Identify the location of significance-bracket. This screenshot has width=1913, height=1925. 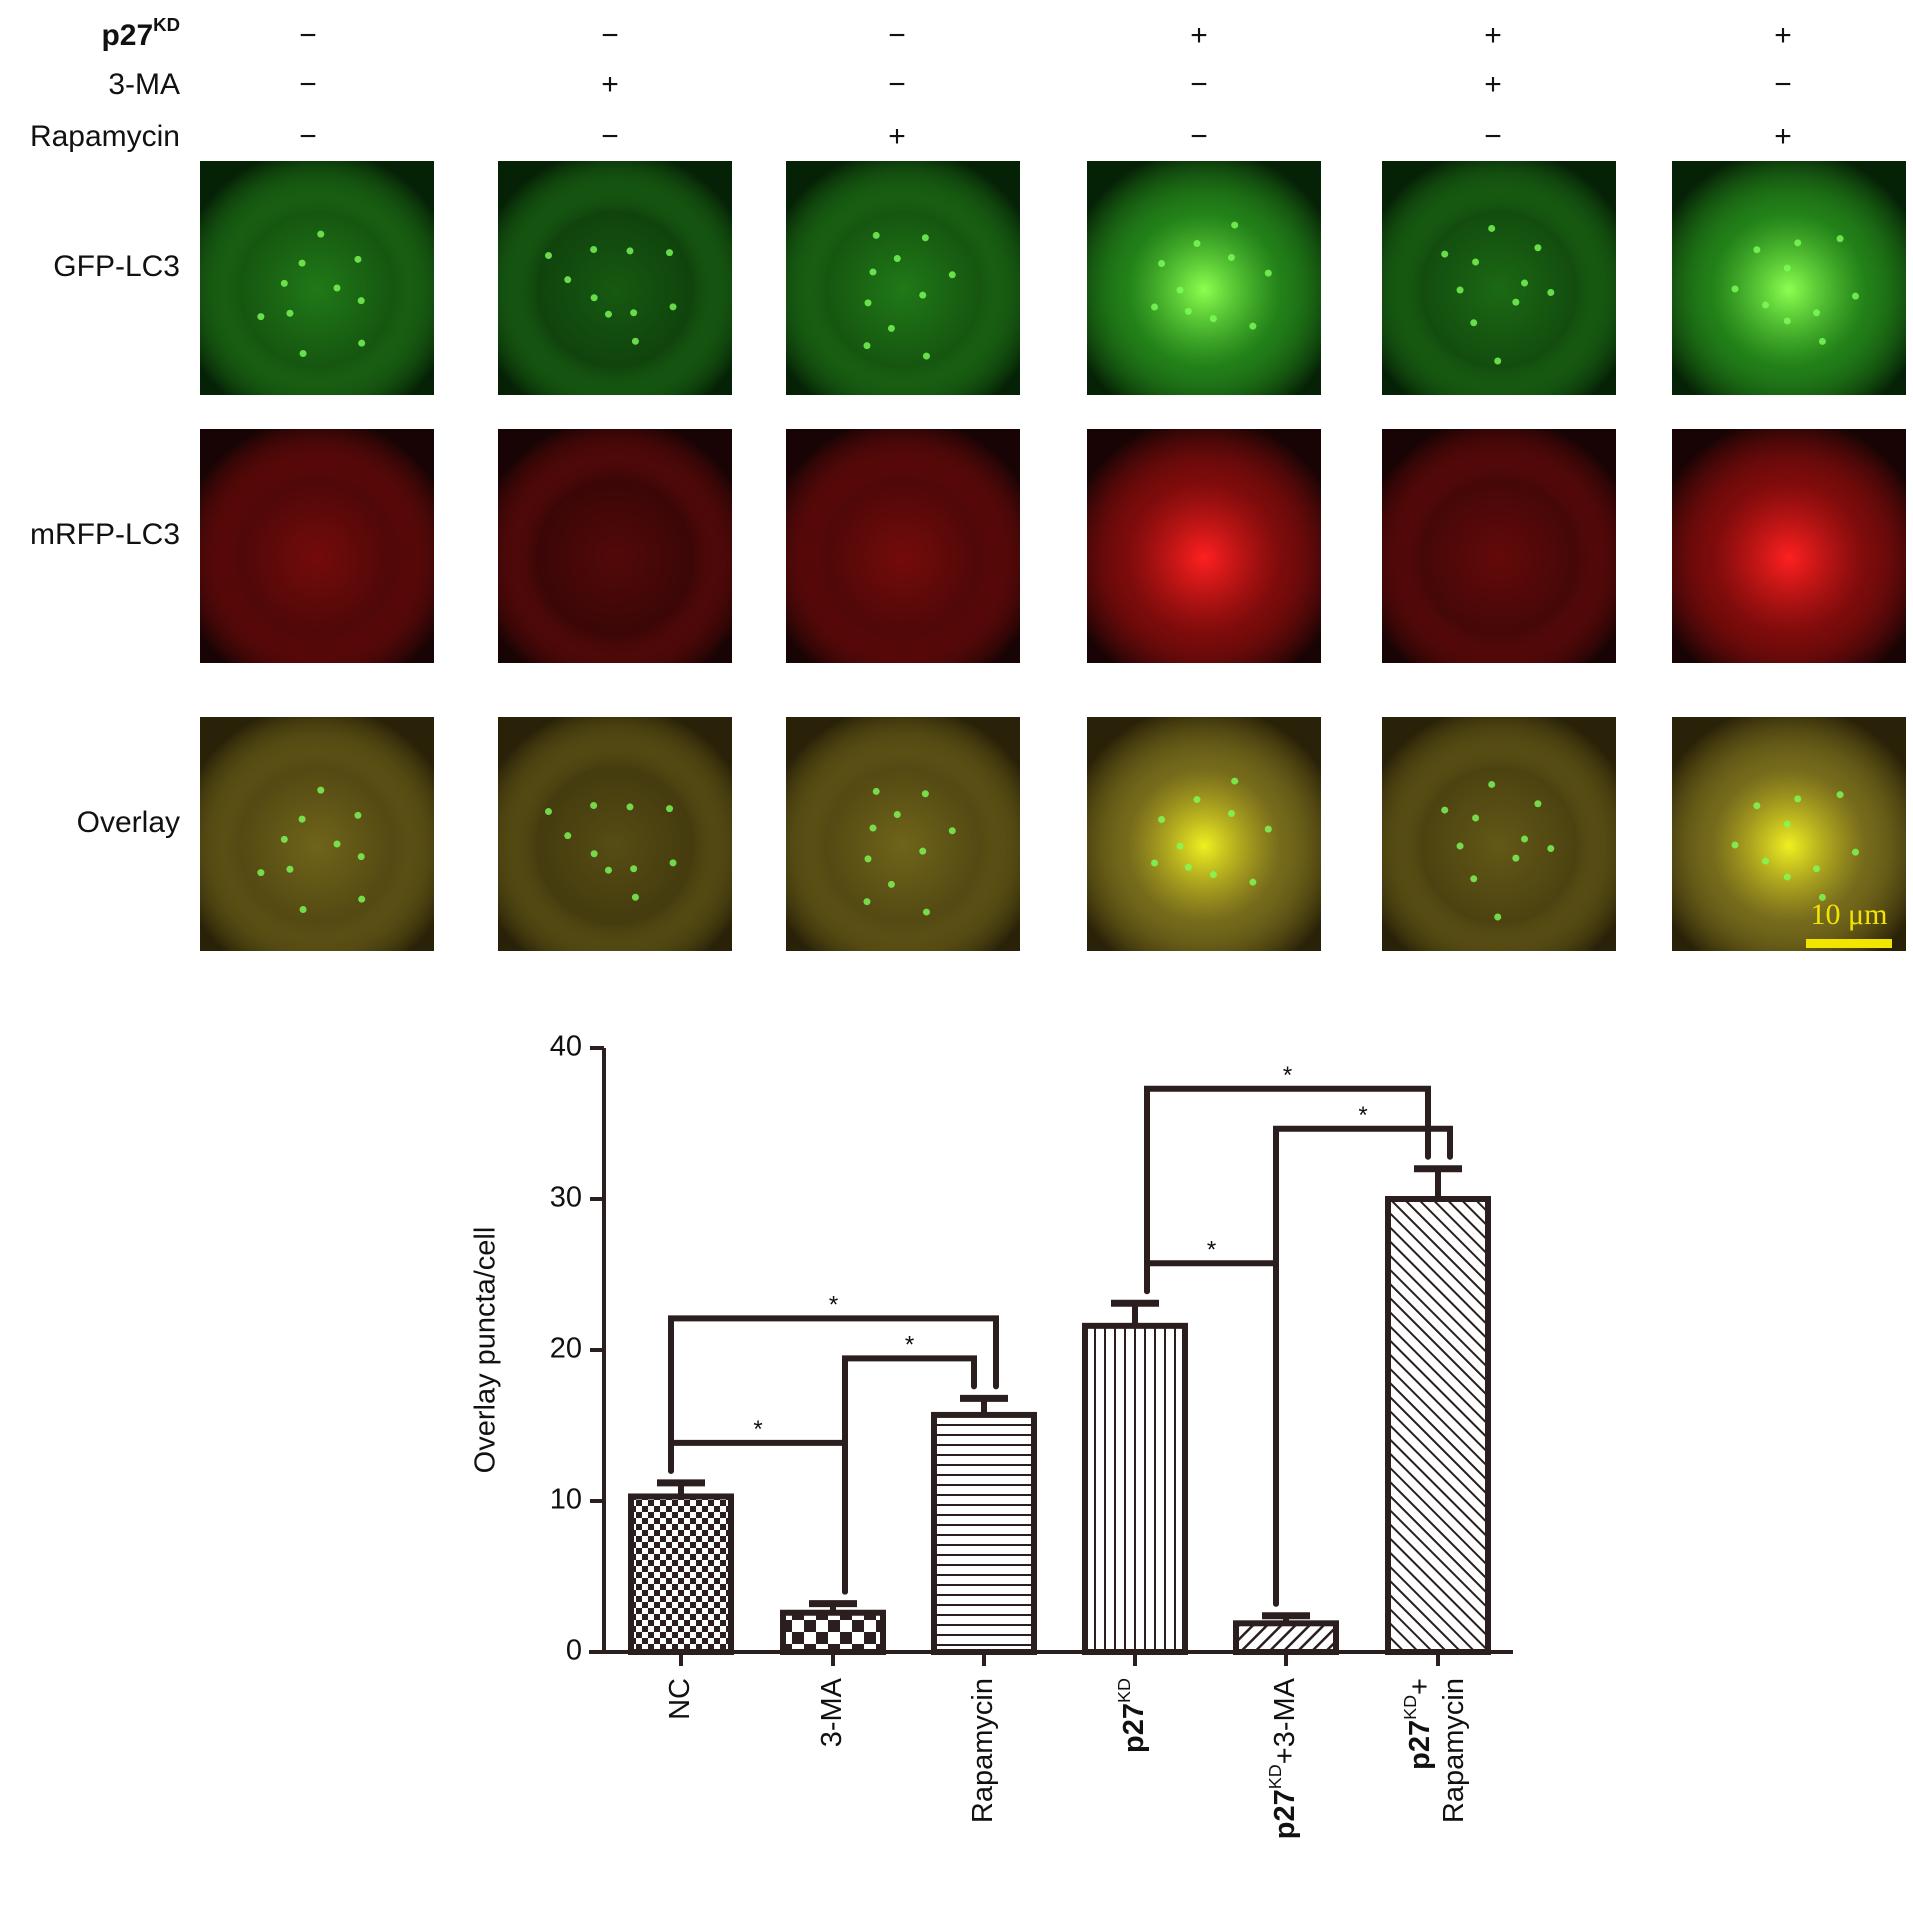
(833, 1394).